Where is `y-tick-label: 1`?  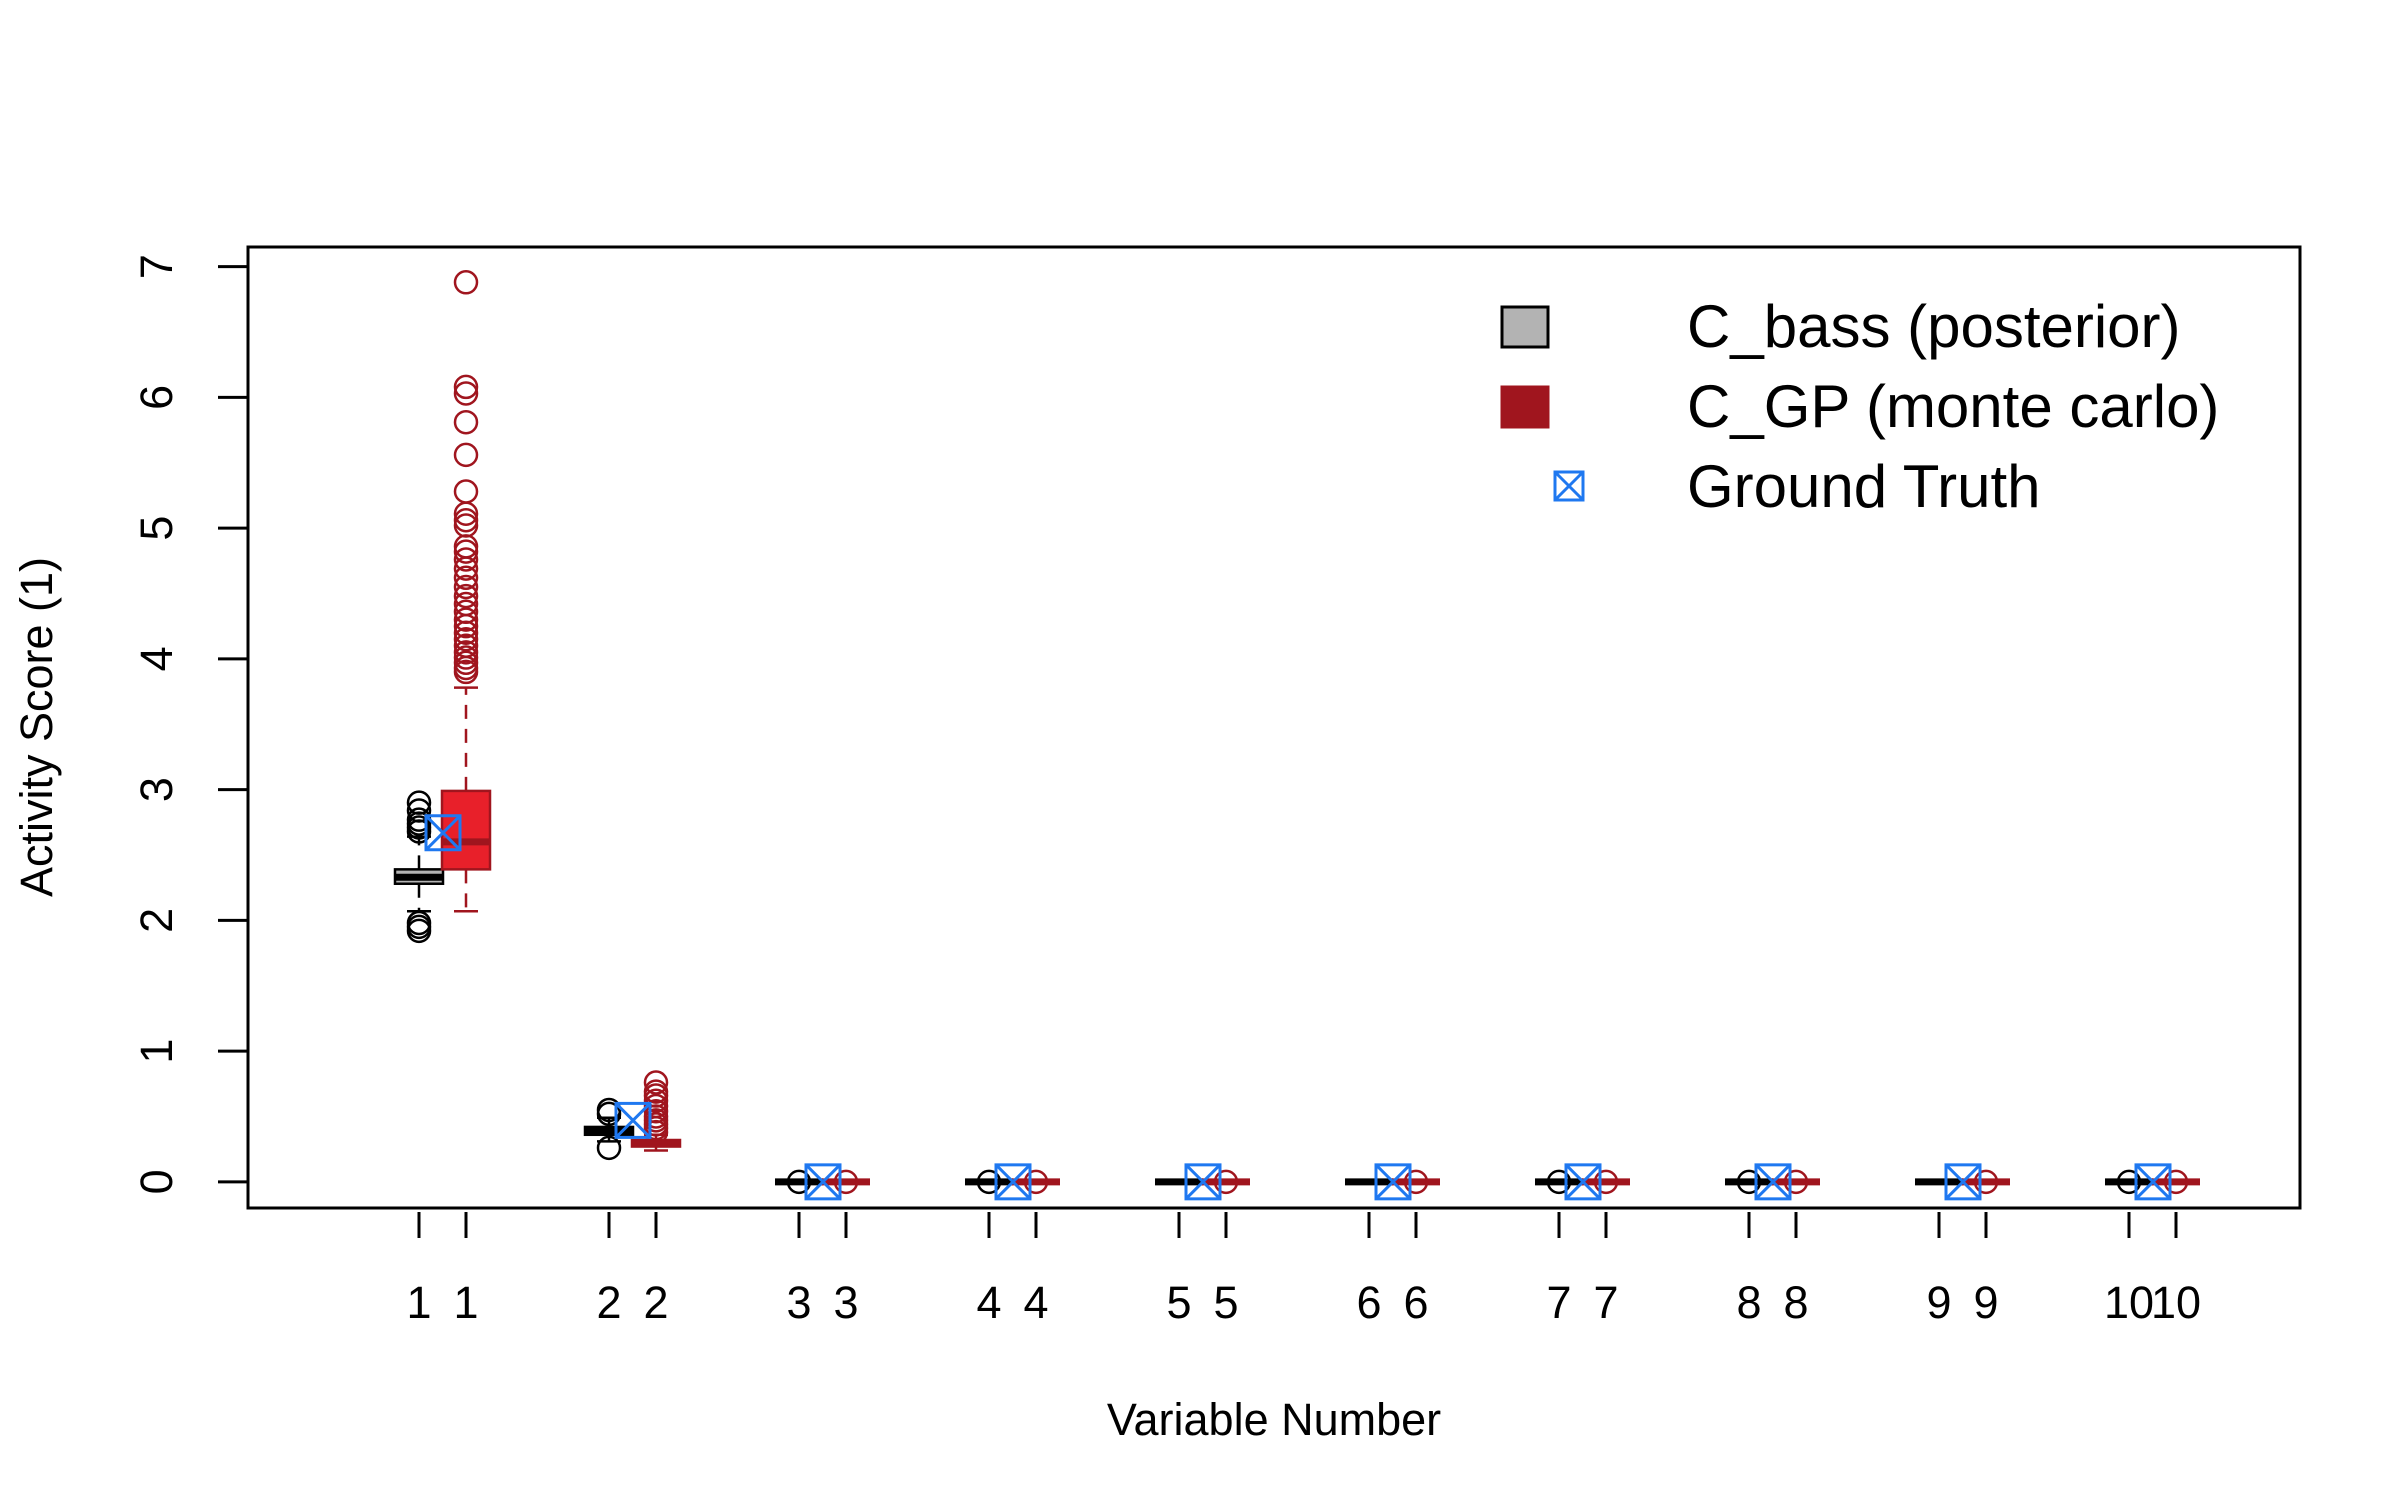
y-tick-label: 1 is located at coordinates (156, 1051).